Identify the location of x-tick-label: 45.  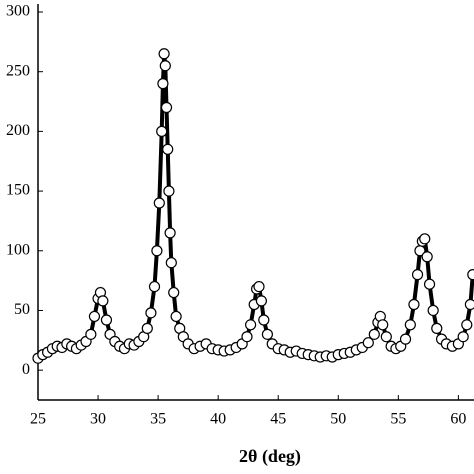
(278, 419).